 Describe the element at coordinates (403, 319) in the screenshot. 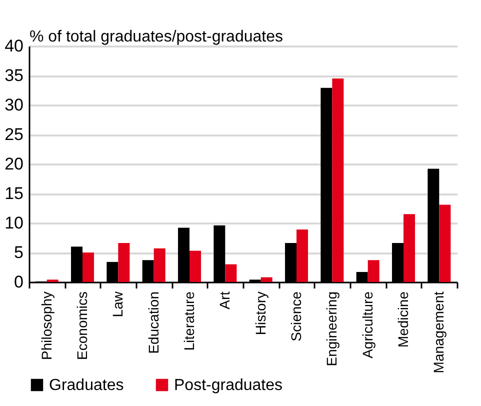

I see `x-tick-label: Medicine` at that location.